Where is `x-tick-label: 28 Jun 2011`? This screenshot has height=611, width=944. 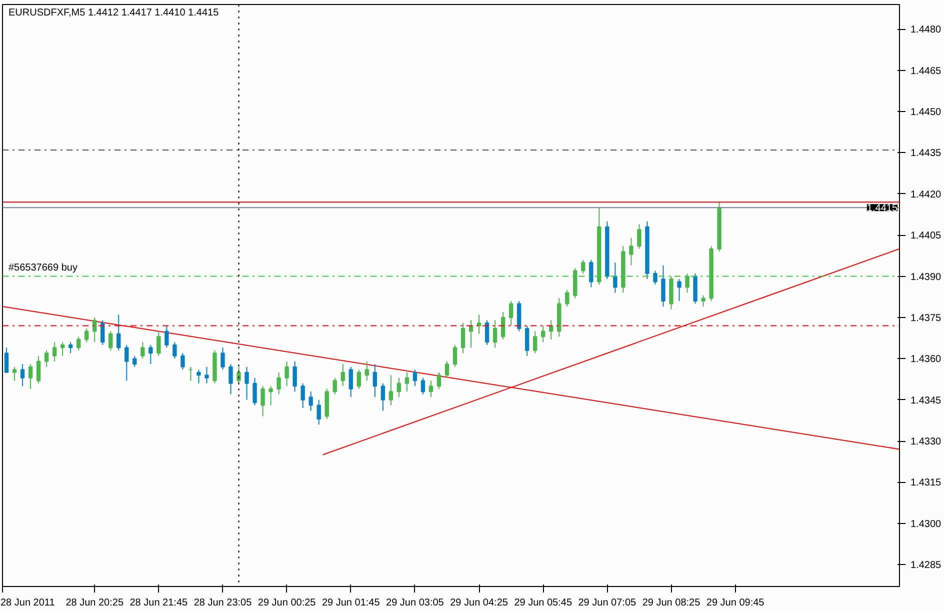
x-tick-label: 28 Jun 2011 is located at coordinates (28, 603).